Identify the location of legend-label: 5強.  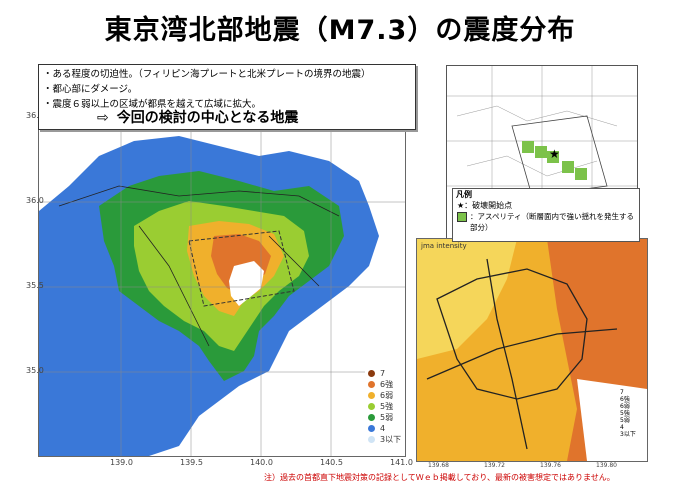
(387, 406).